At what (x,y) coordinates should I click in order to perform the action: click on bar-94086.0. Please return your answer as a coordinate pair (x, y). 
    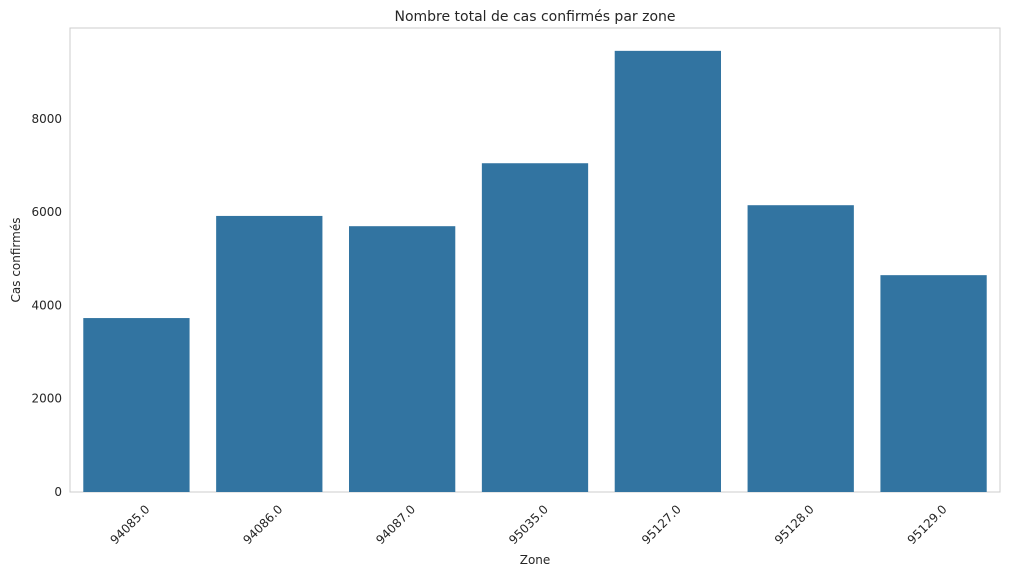
    Looking at the image, I should click on (269, 354).